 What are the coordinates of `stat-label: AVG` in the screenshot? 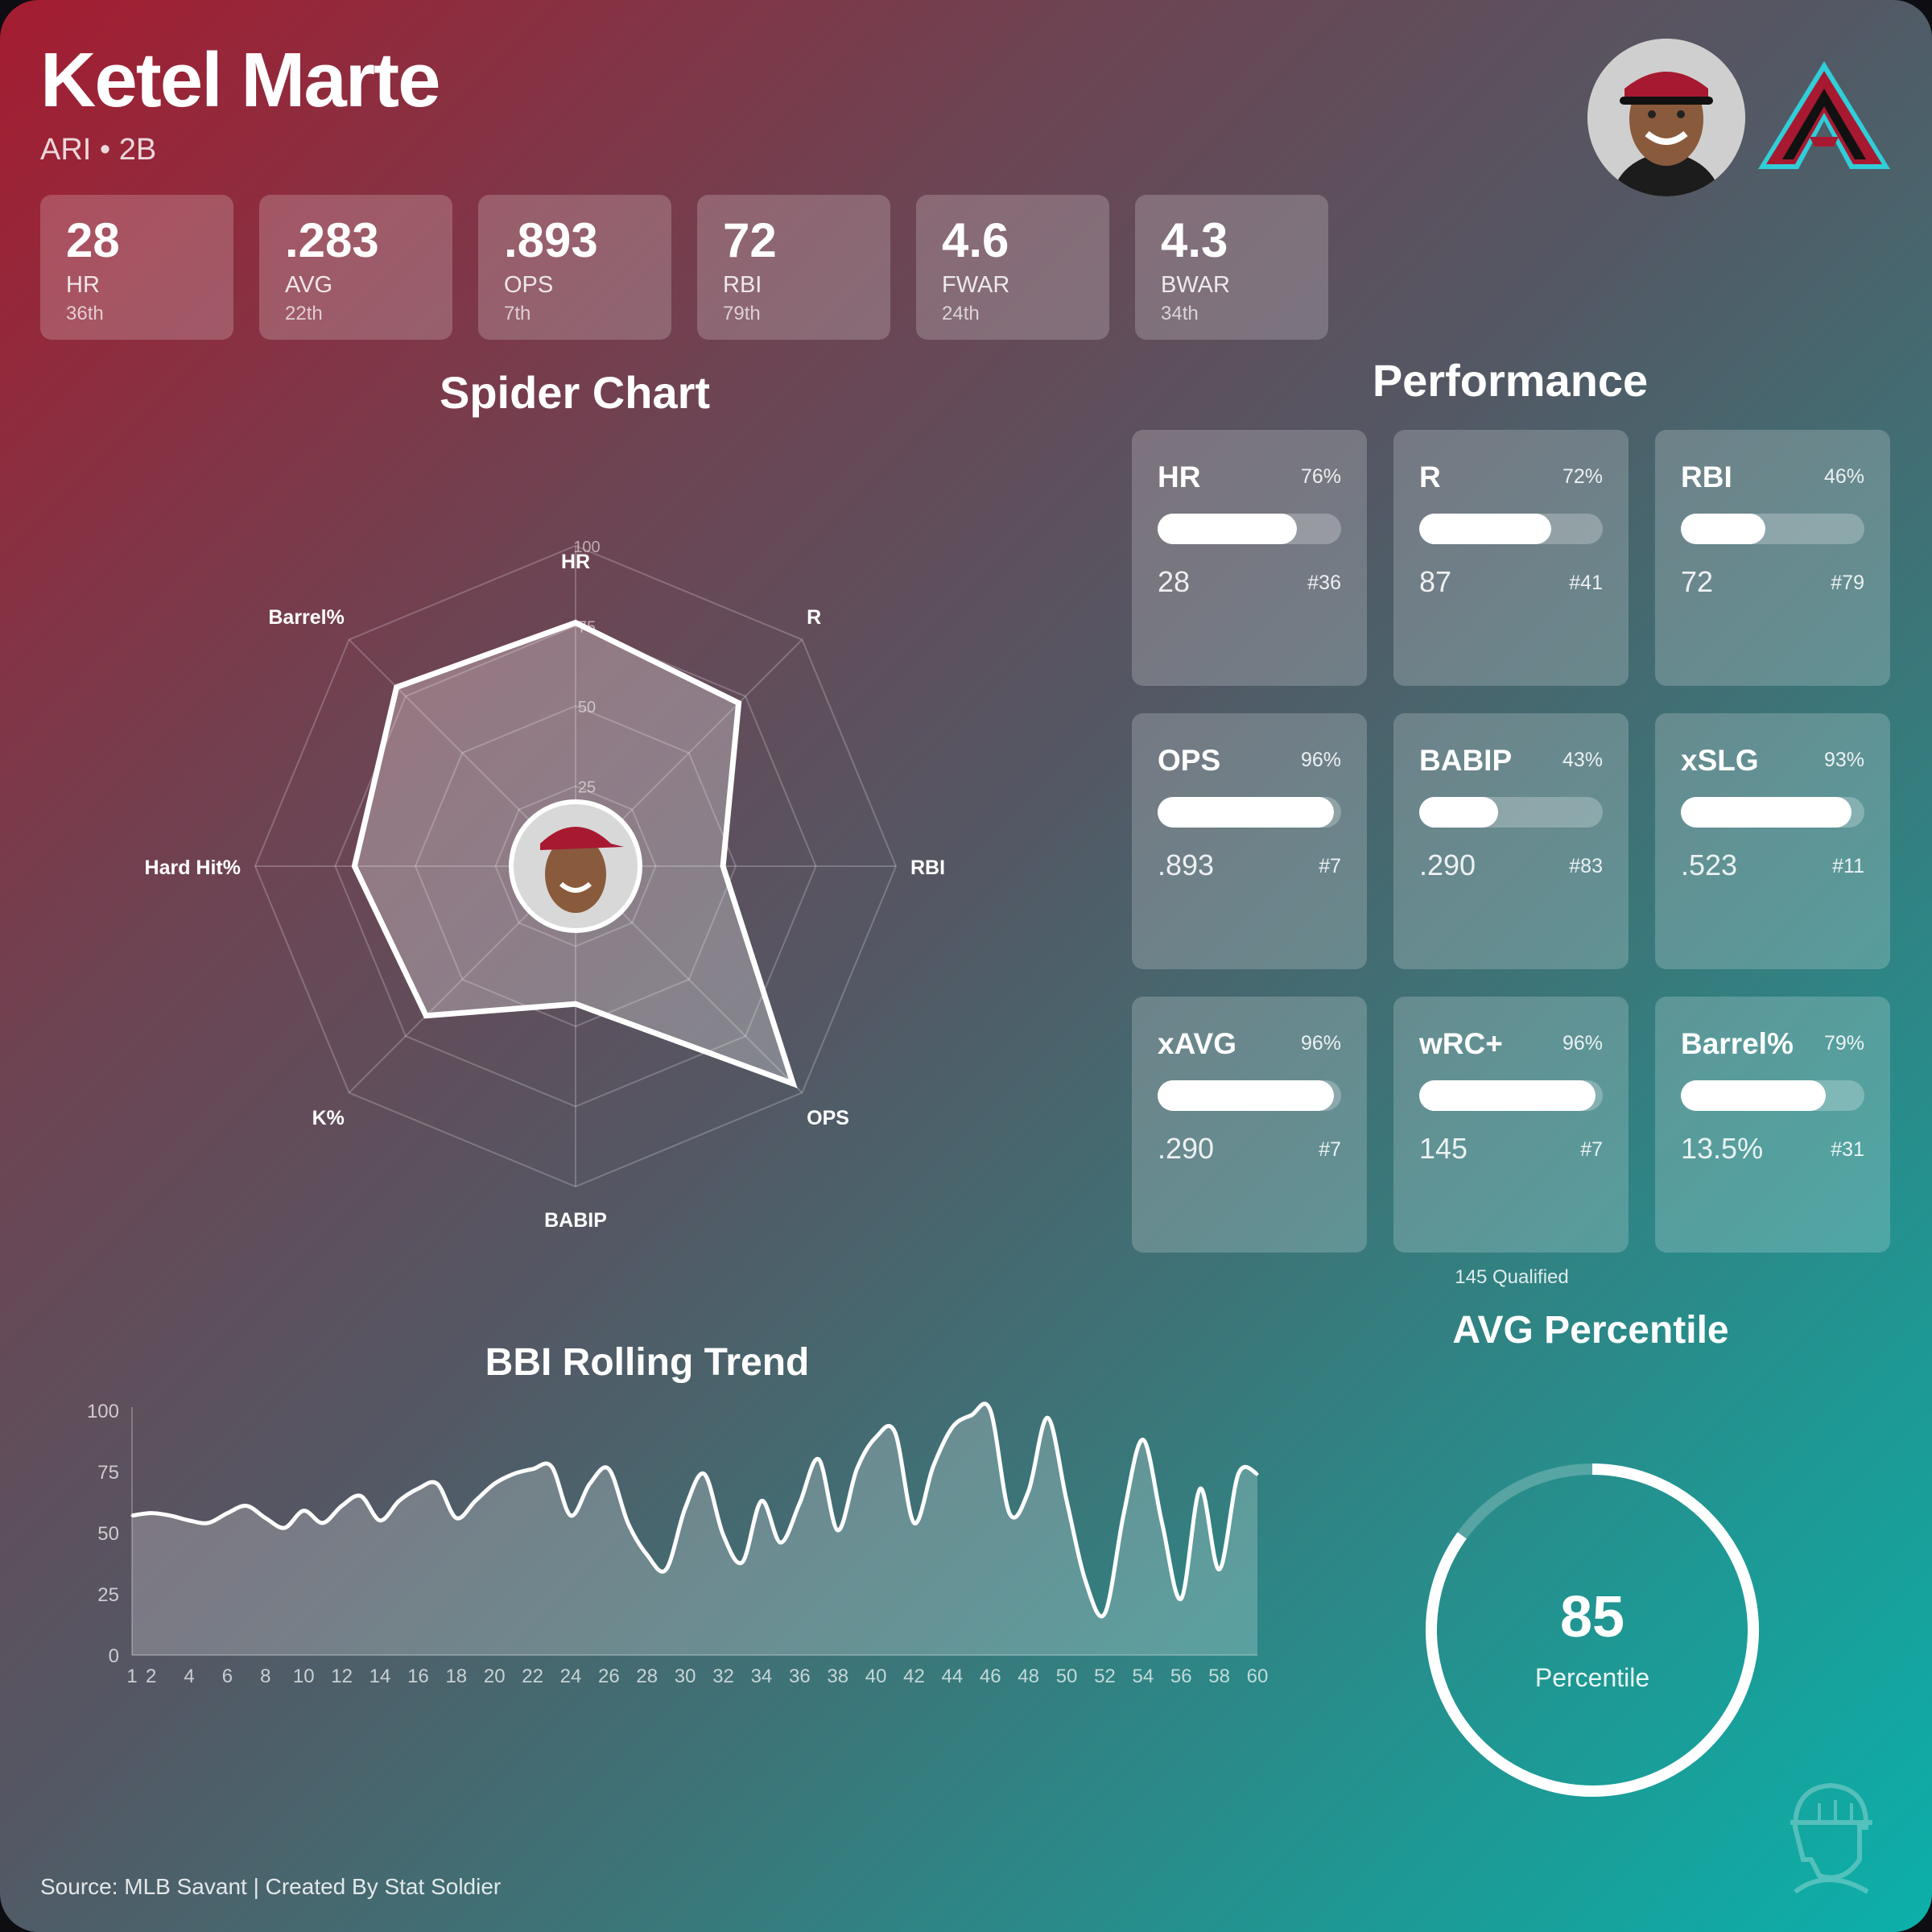 It's located at (309, 285).